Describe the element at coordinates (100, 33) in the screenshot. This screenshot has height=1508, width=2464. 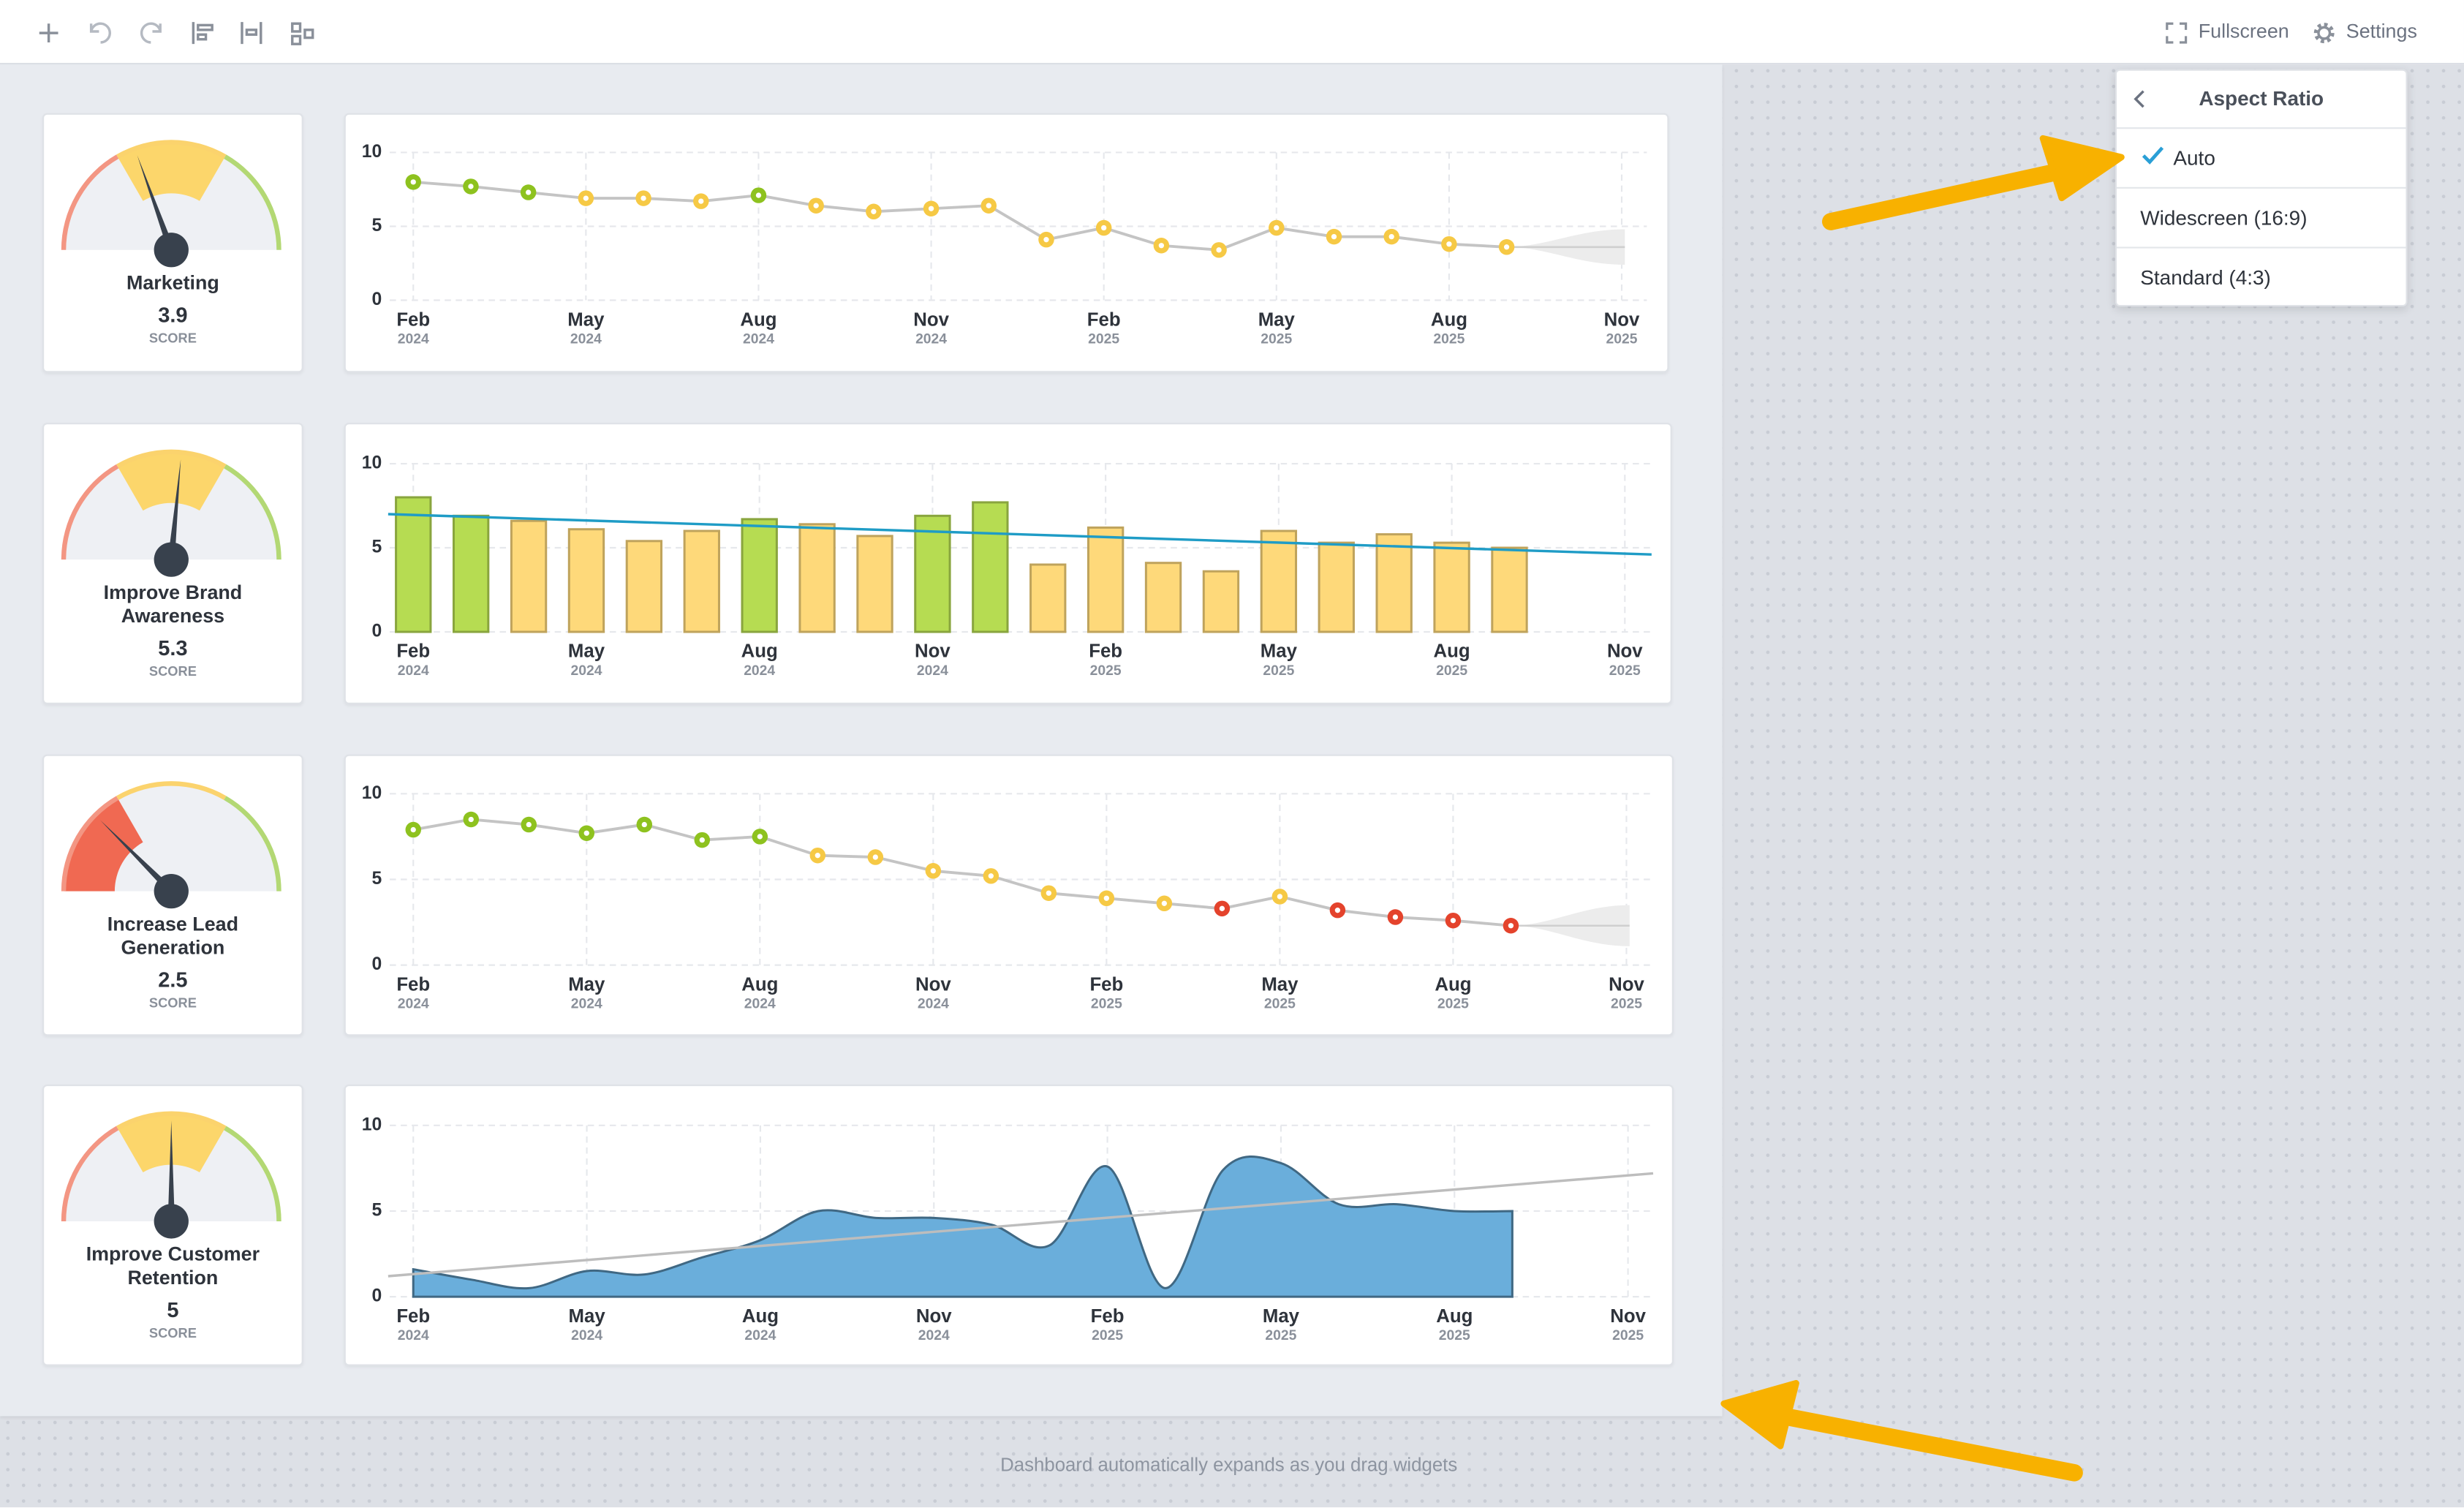
I see `undo-icon` at that location.